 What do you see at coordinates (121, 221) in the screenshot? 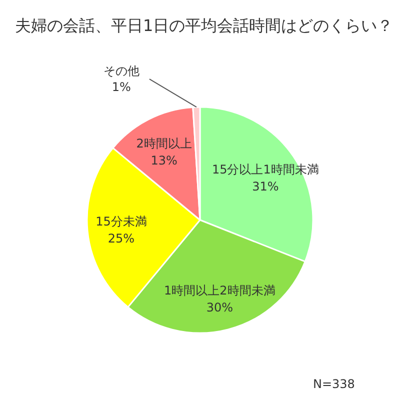
I see `slice-label: 15分未満` at bounding box center [121, 221].